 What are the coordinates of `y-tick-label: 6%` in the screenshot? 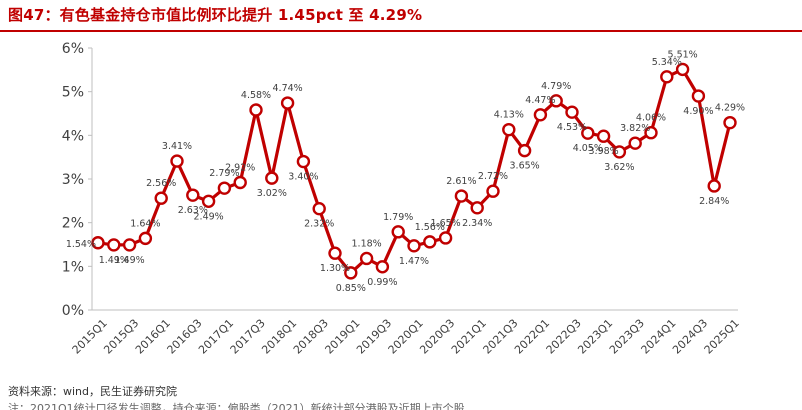 It's located at (73, 49).